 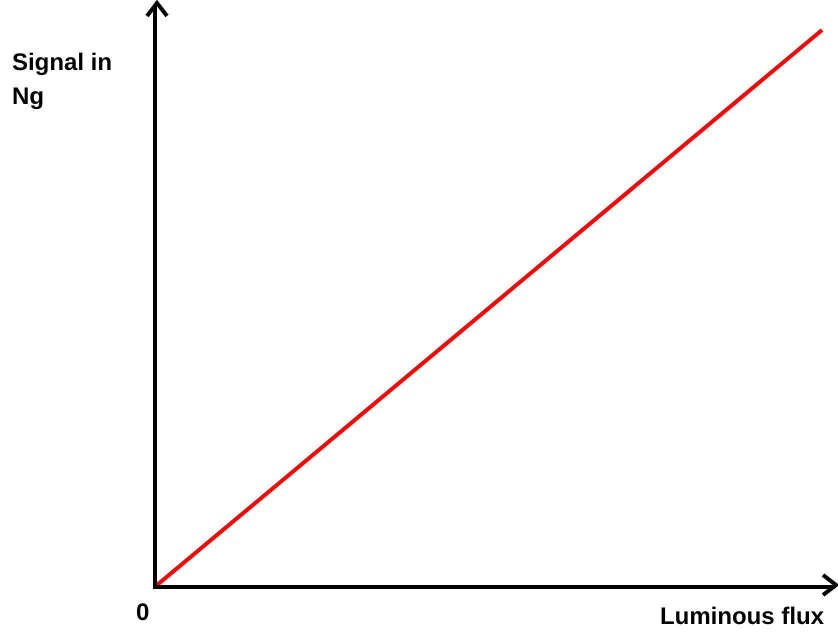 What do you see at coordinates (63, 80) in the screenshot?
I see `y-axis-title: Signal in Ng` at bounding box center [63, 80].